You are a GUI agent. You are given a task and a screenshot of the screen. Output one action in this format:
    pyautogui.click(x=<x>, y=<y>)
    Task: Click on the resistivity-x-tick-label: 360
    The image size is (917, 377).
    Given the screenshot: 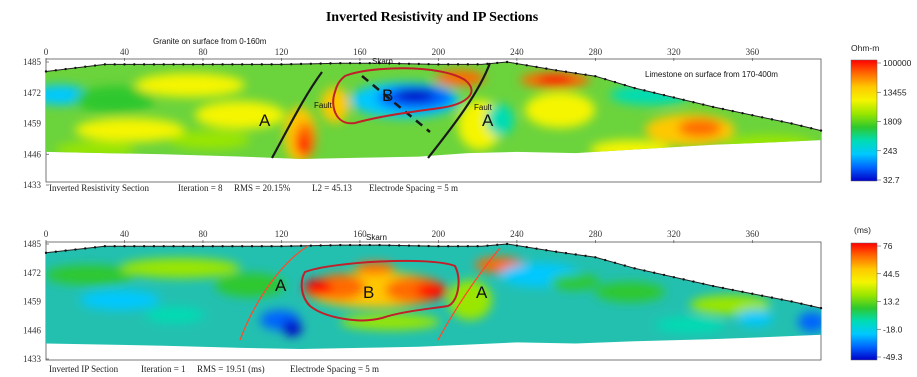 What is the action you would take?
    pyautogui.click(x=753, y=52)
    